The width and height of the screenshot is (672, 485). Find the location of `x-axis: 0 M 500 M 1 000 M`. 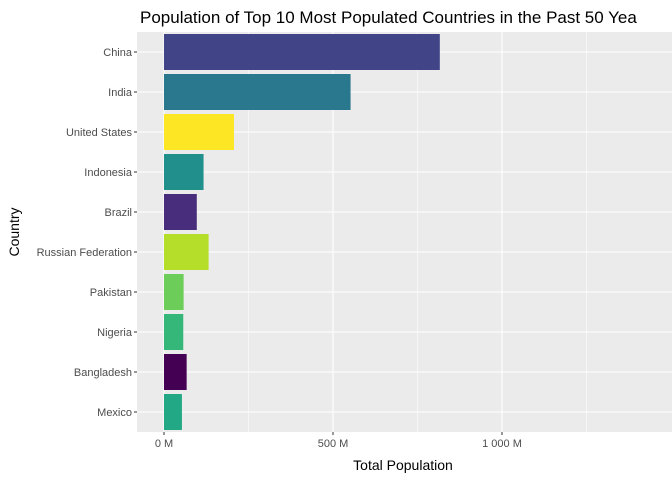

x-axis: 0 M 500 M 1 000 M is located at coordinates (338, 441).